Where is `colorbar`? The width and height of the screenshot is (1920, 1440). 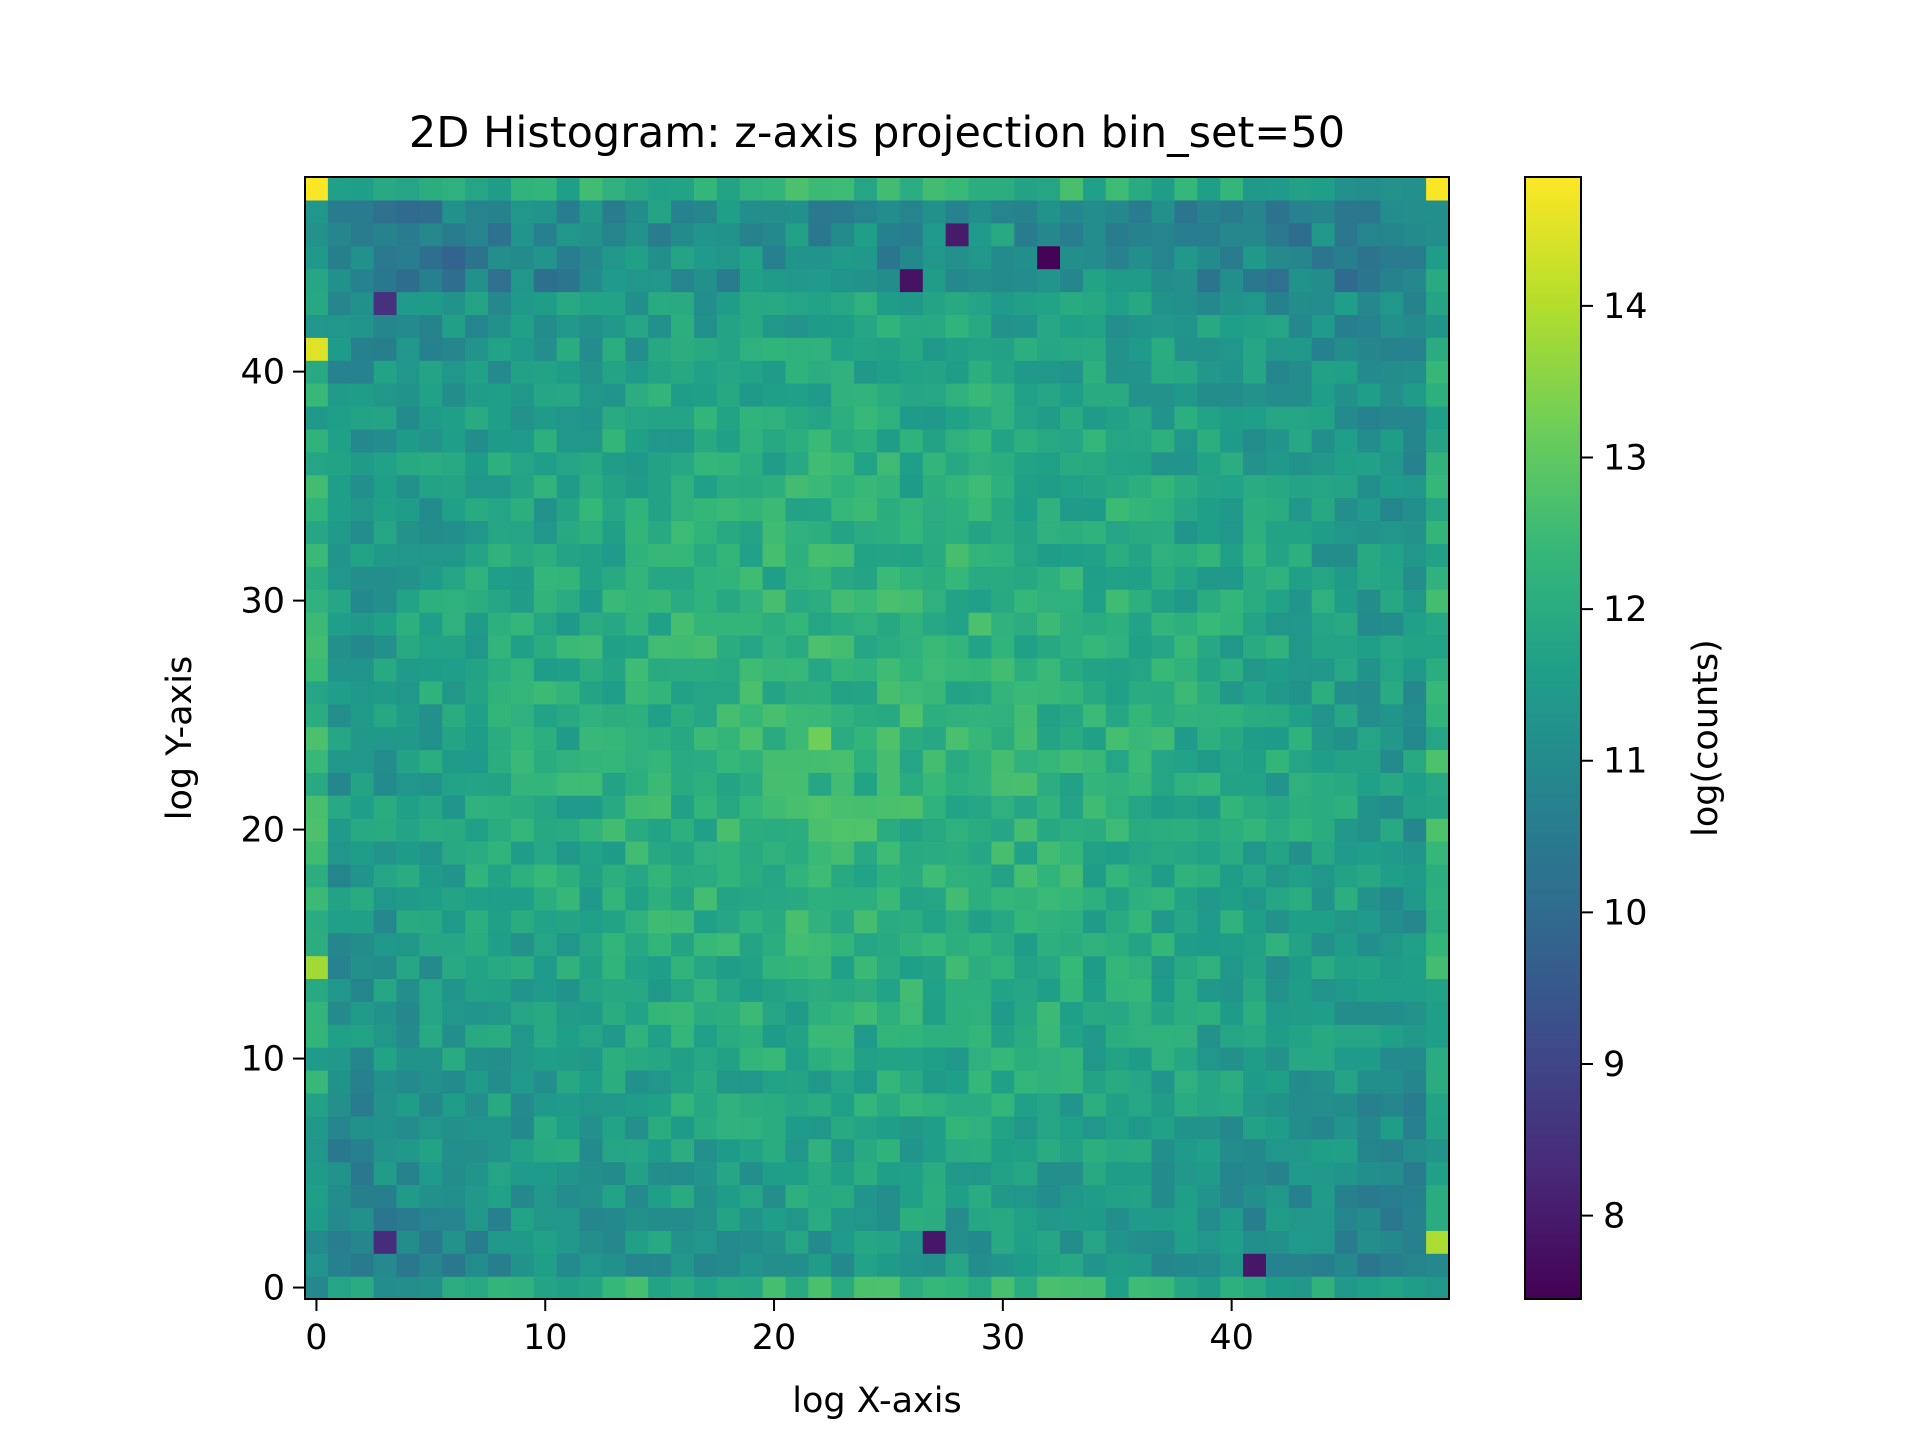
colorbar is located at coordinates (1553, 738).